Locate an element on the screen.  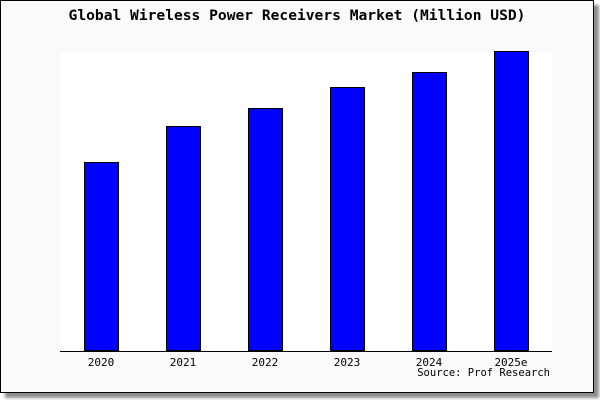
bar-2023 is located at coordinates (347, 219).